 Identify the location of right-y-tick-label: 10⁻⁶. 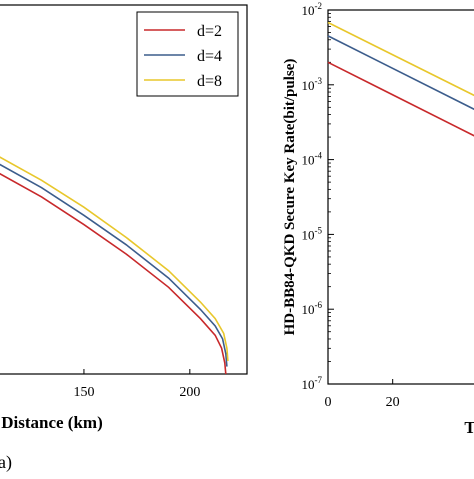
(312, 308).